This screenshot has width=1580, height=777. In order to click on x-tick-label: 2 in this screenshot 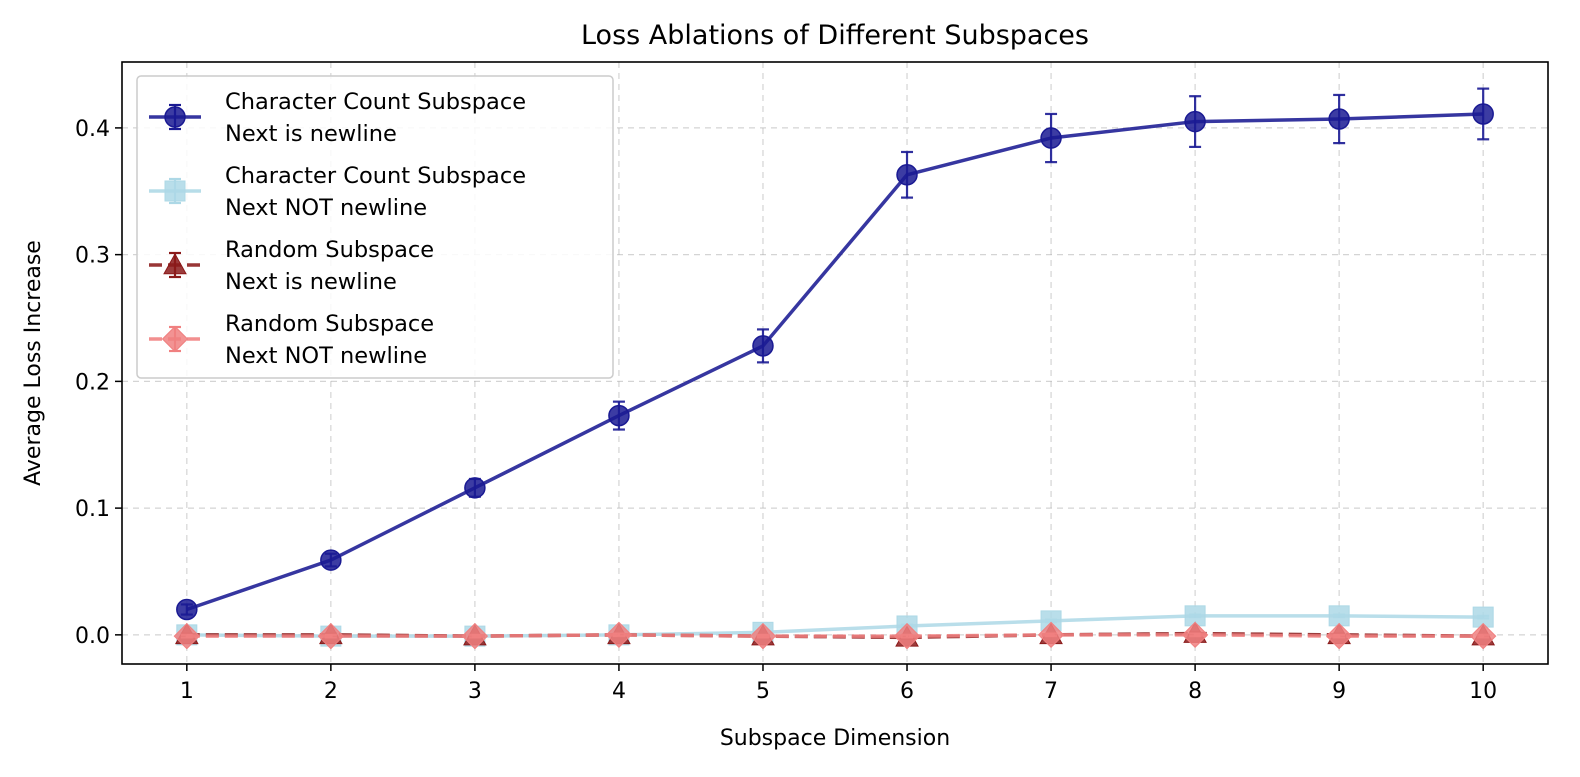, I will do `click(331, 691)`.